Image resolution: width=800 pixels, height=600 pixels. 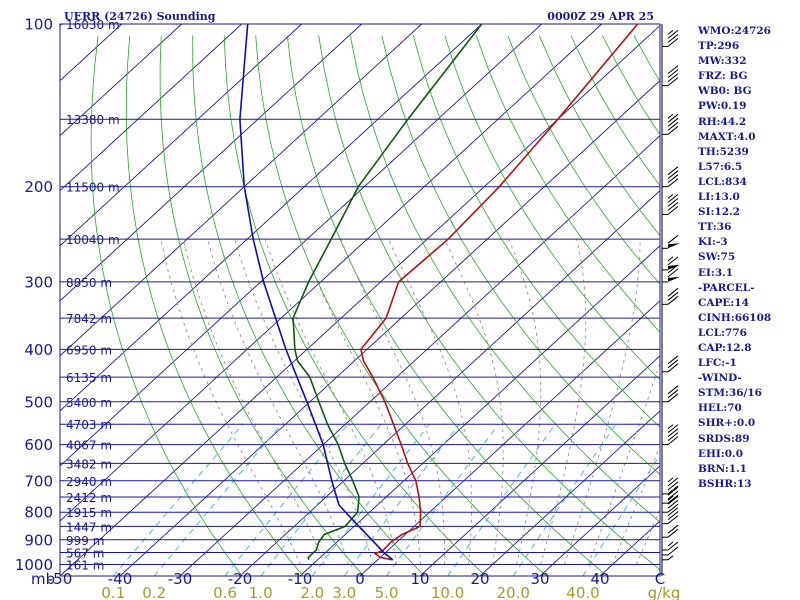 What do you see at coordinates (728, 257) in the screenshot?
I see `index-value: 75` at bounding box center [728, 257].